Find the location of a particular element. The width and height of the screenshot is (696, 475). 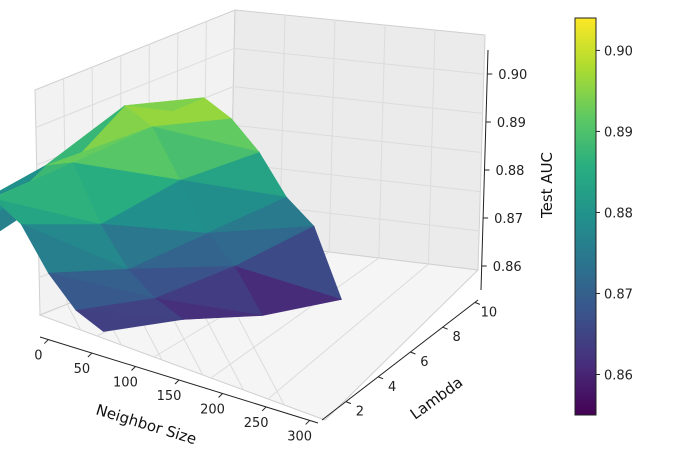

colorbar: 0.86 0.87 0.88 0.89 0.90 is located at coordinates (603, 216).